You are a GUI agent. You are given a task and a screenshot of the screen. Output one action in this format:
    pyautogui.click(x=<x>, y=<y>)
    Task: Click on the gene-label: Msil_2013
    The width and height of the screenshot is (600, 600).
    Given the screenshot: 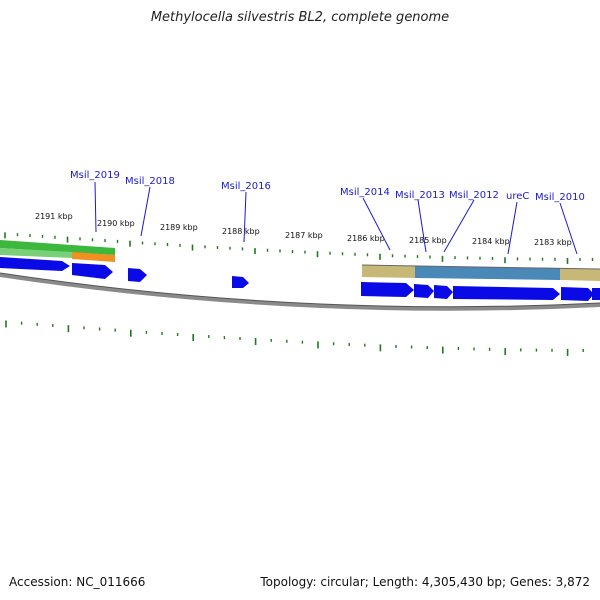 What is the action you would take?
    pyautogui.click(x=420, y=195)
    